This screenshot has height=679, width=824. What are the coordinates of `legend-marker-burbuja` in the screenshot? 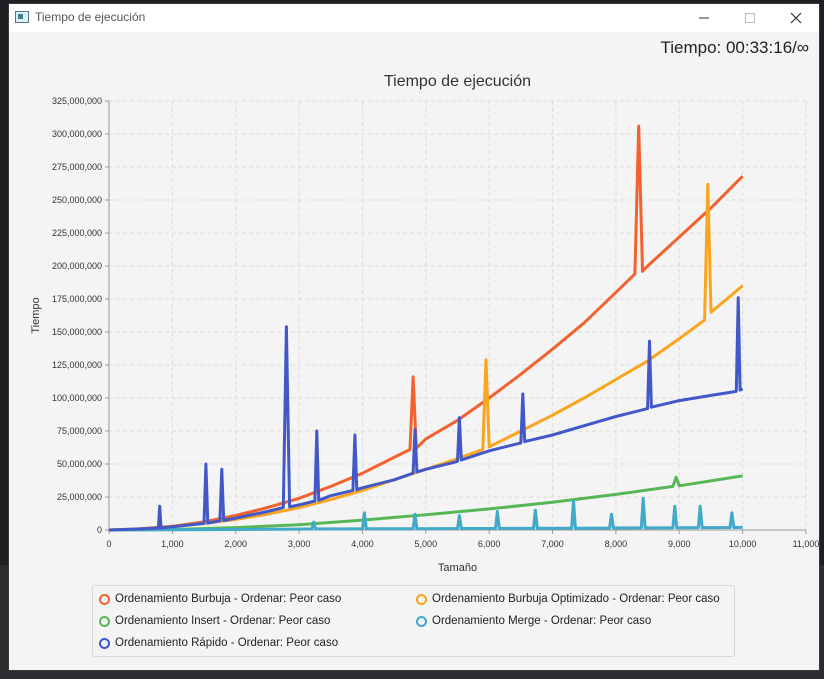 It's located at (104, 599).